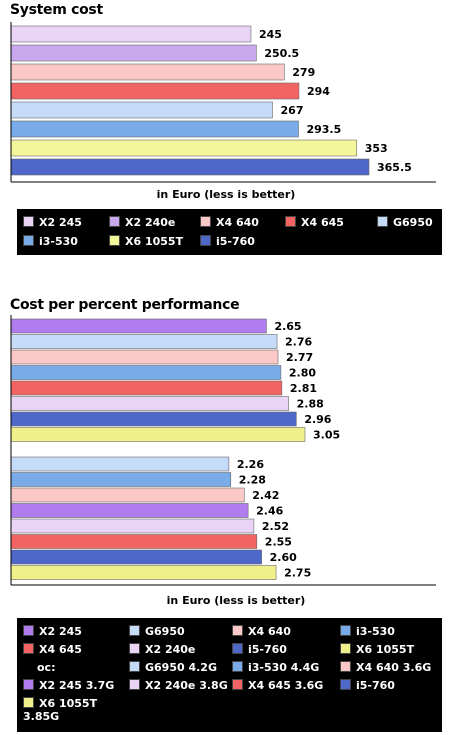  What do you see at coordinates (310, 404) in the screenshot?
I see `cost-perf-g1-value-label: 2.88` at bounding box center [310, 404].